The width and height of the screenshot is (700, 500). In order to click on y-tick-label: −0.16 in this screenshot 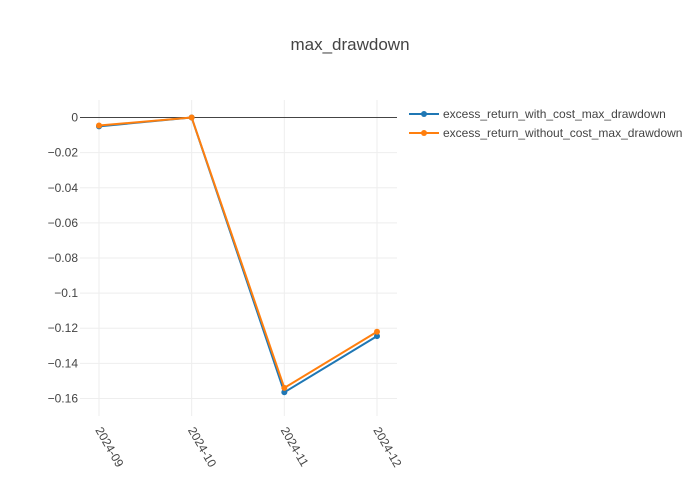, I will do `click(63, 398)`.